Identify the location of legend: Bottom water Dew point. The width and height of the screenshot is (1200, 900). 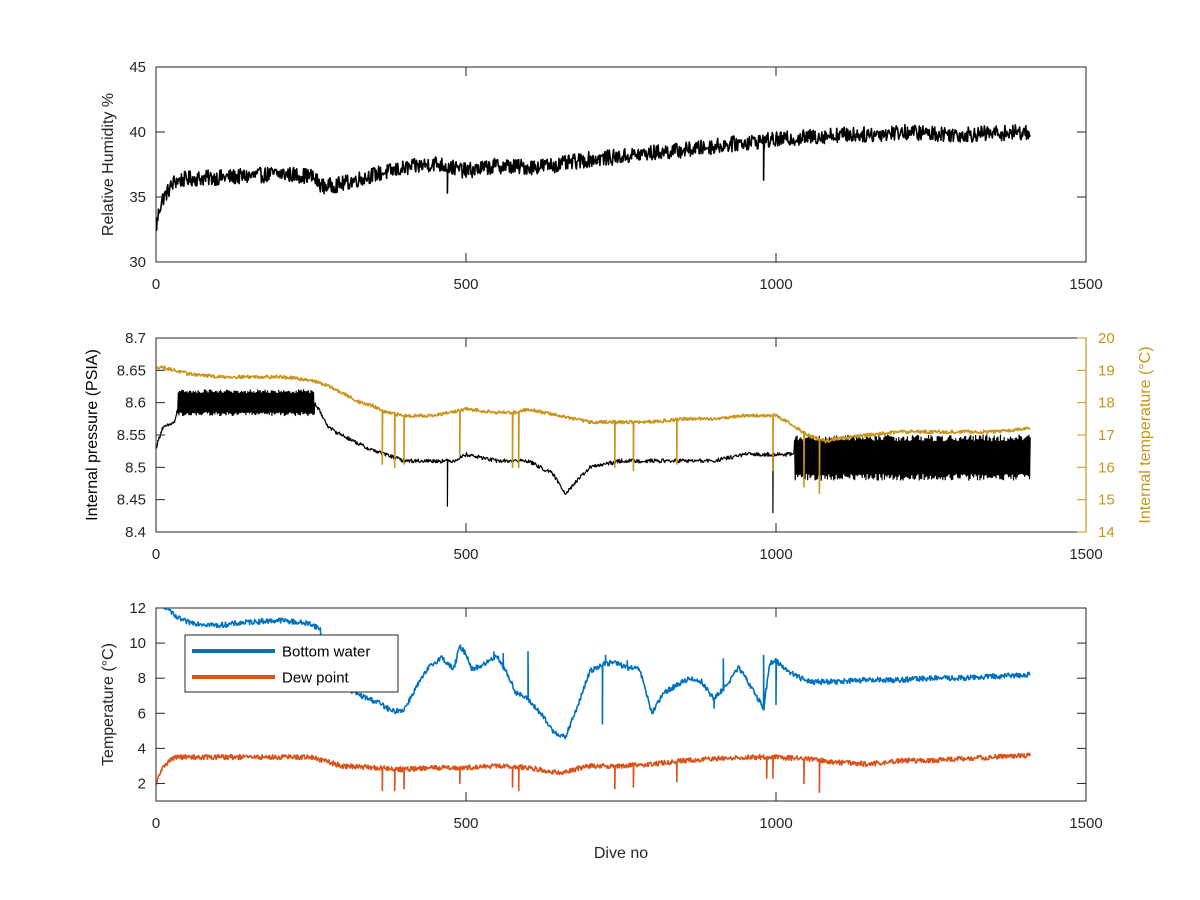
(291, 663).